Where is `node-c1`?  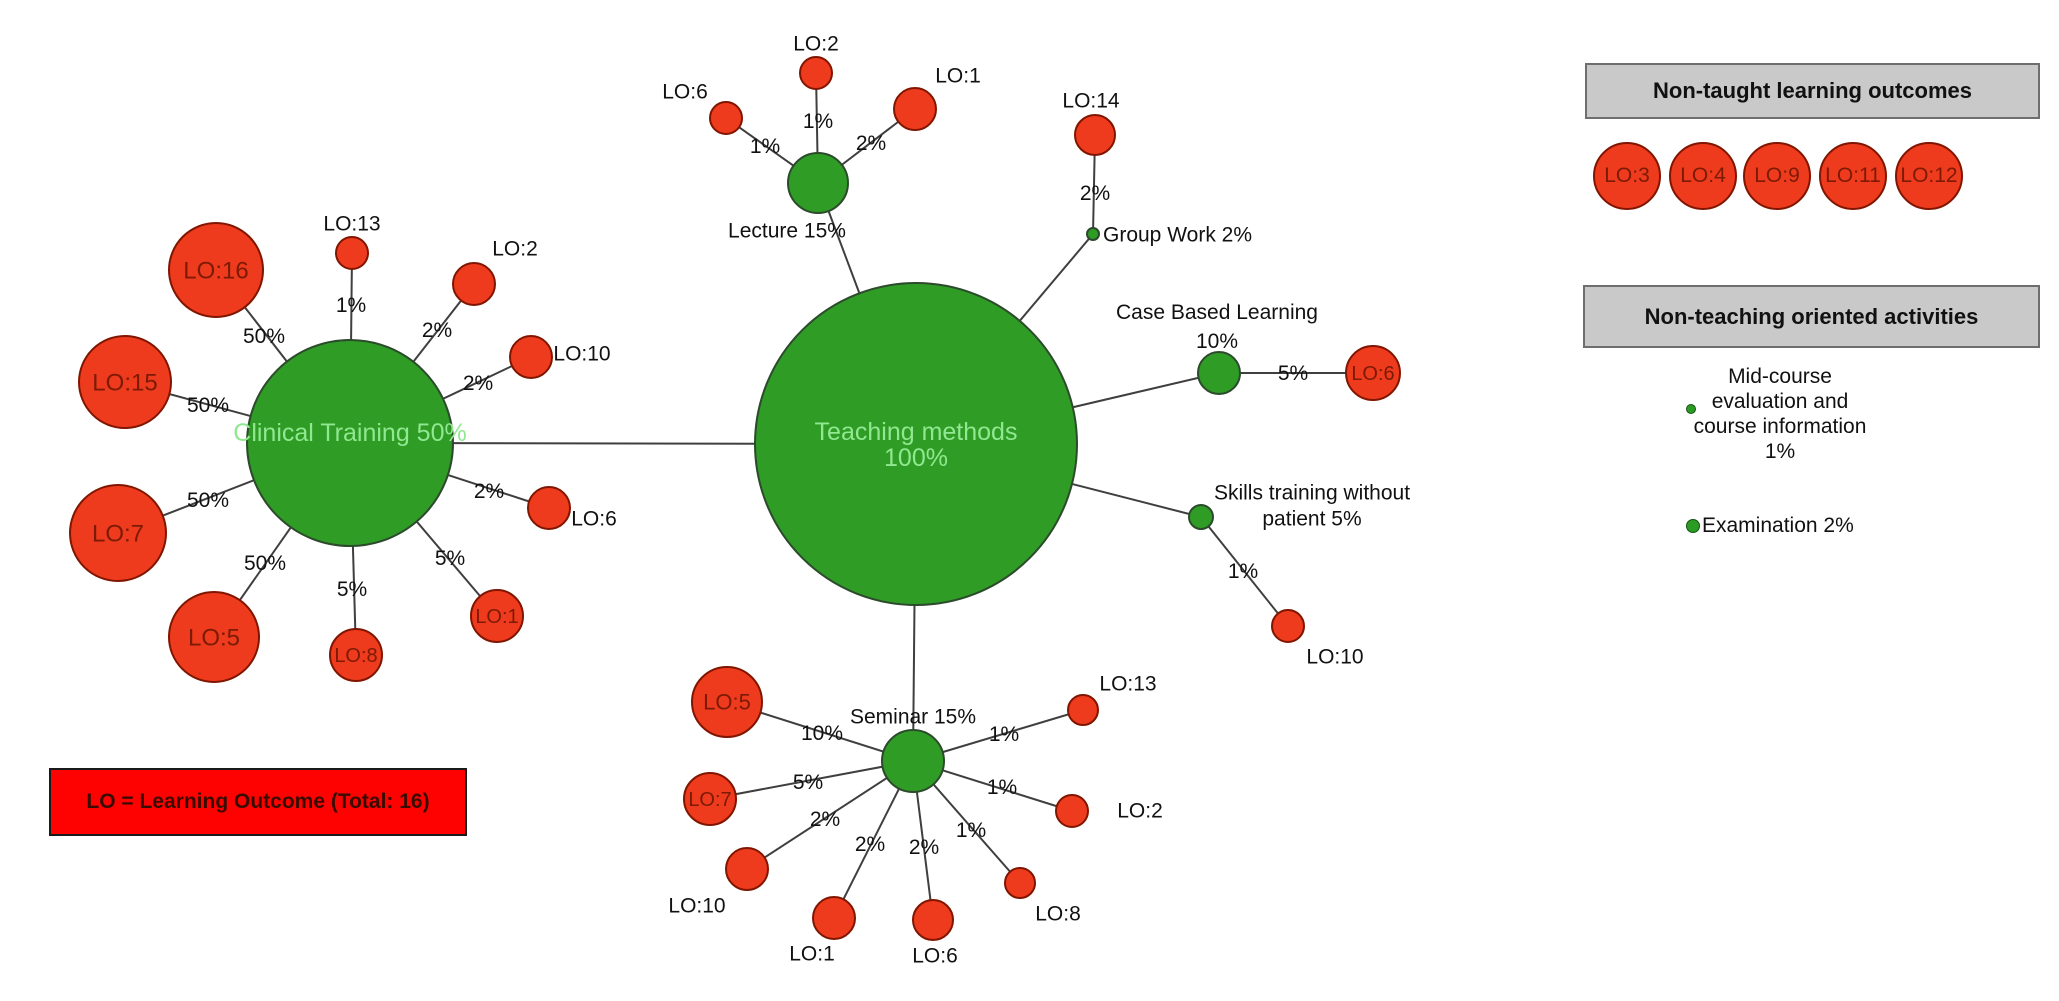 node-c1 is located at coordinates (497, 616).